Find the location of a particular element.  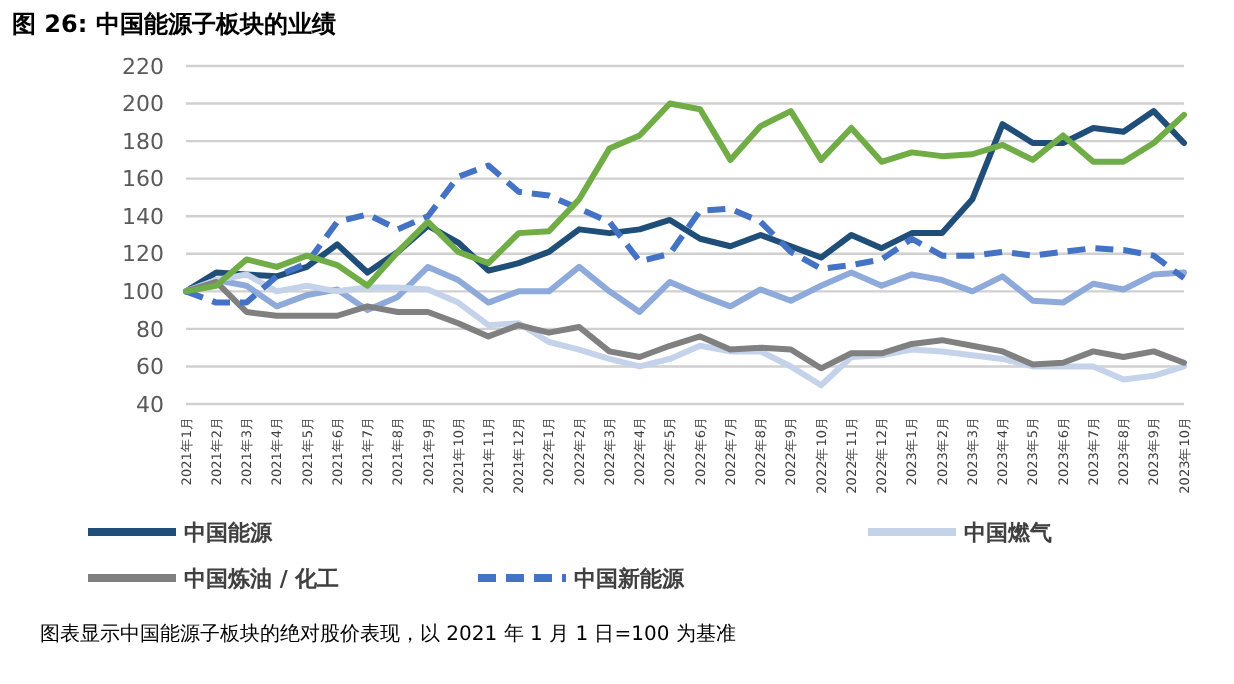

y-tick-label: 180 is located at coordinates (143, 141).